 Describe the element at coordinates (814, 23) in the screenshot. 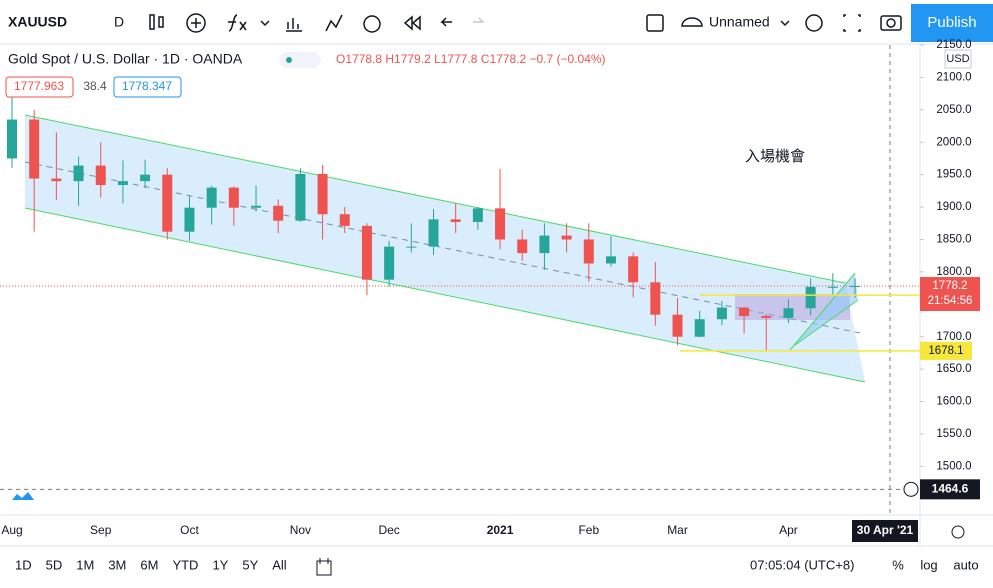

I see `icon-settings` at that location.